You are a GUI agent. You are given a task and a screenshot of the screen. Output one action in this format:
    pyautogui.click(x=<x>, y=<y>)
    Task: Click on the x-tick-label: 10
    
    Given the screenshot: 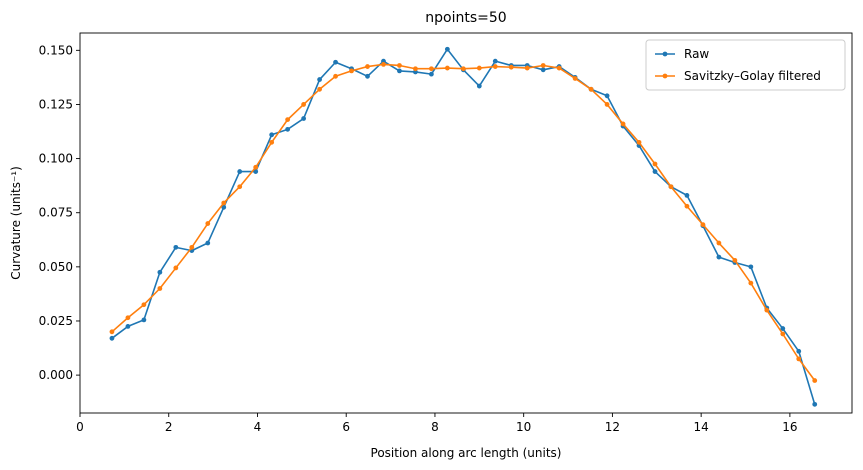 What is the action you would take?
    pyautogui.click(x=523, y=427)
    